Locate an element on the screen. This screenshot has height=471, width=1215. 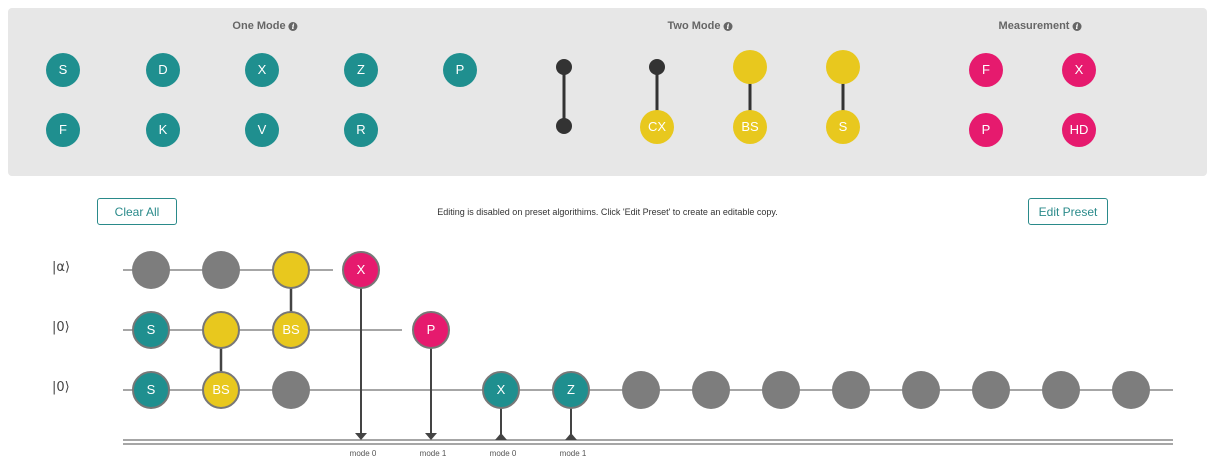
palette-measure-x: X is located at coordinates (1079, 70).